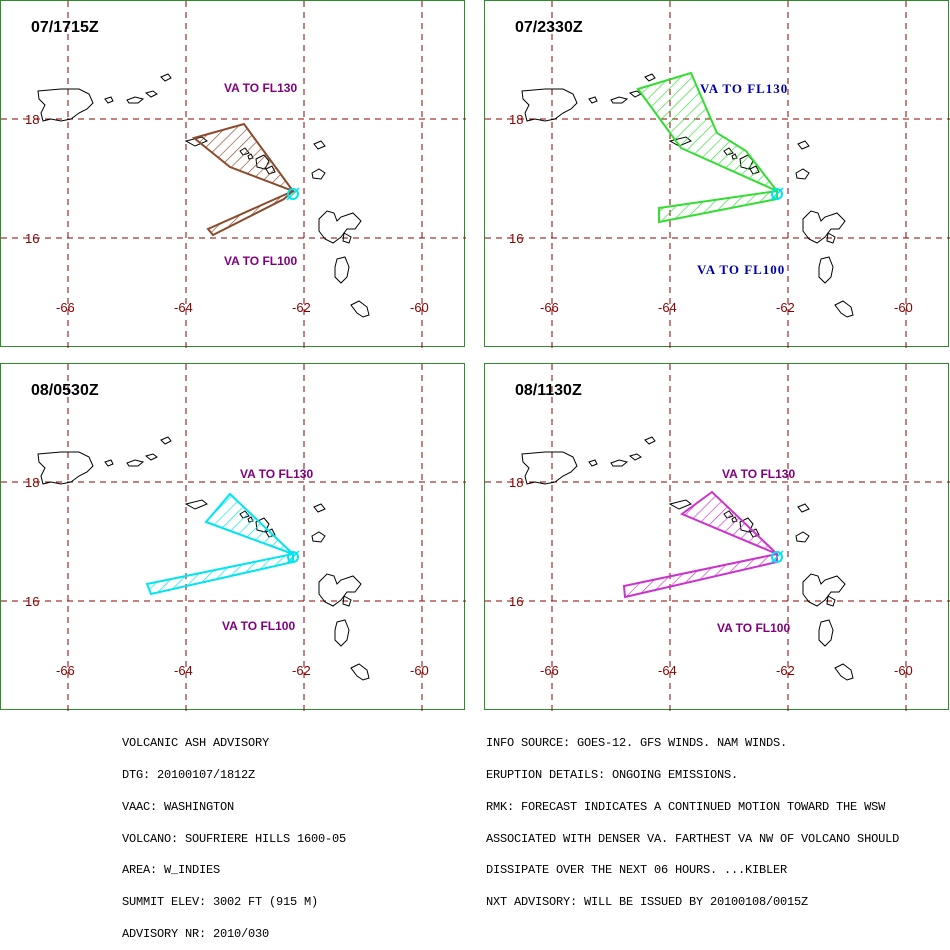 Image resolution: width=950 pixels, height=950 pixels. What do you see at coordinates (65, 27) in the screenshot?
I see `panel-time: 07/1715Z` at bounding box center [65, 27].